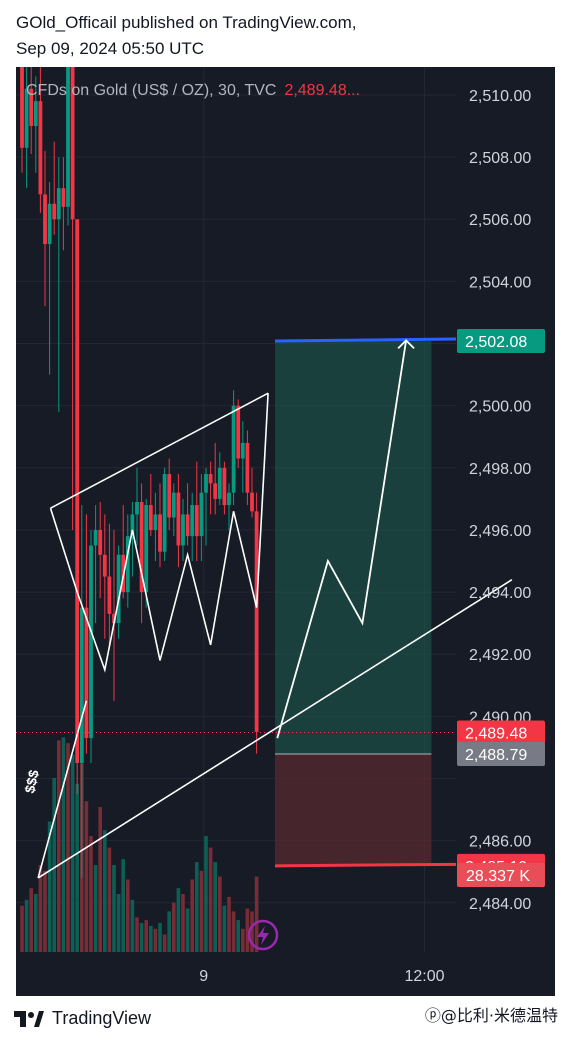 The width and height of the screenshot is (570, 1049). I want to click on time-tick-label: 9, so click(203, 976).